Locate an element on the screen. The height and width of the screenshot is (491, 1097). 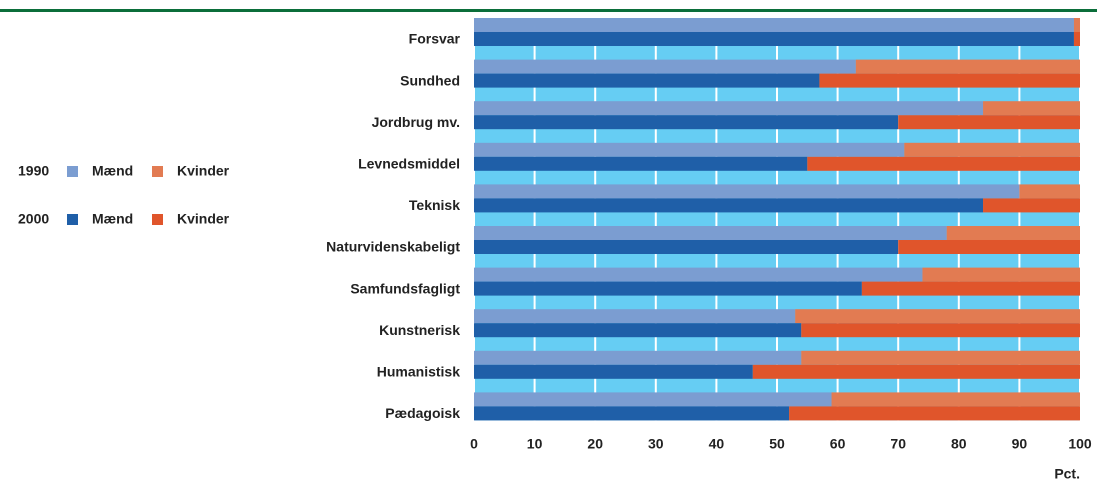
x-tick-label: 50 is located at coordinates (777, 444).